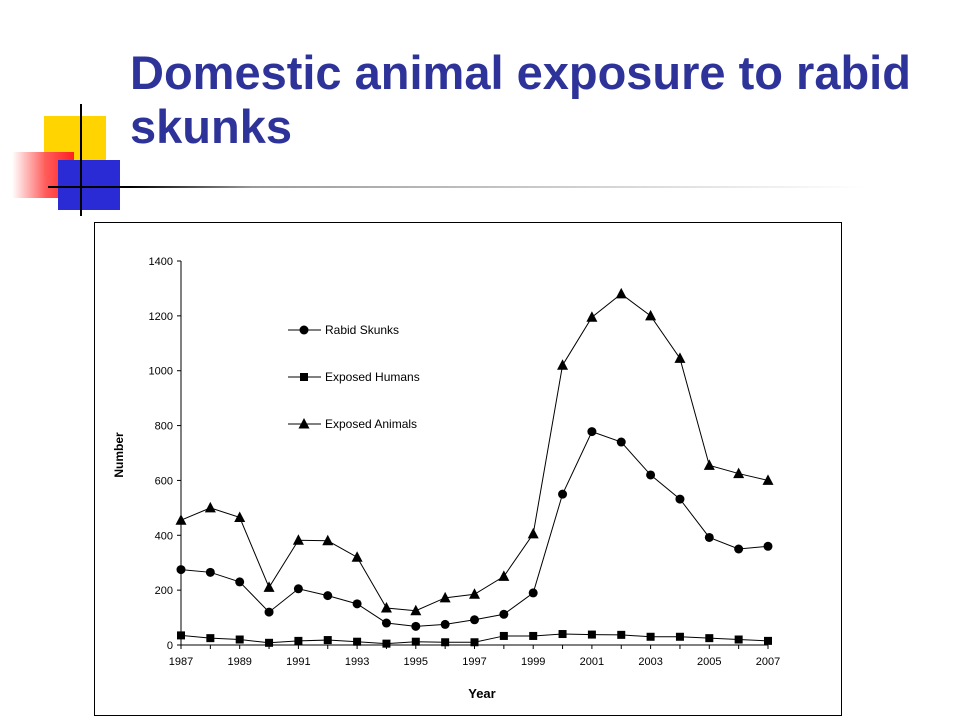  What do you see at coordinates (416, 662) in the screenshot?
I see `x-tick-label: 1995` at bounding box center [416, 662].